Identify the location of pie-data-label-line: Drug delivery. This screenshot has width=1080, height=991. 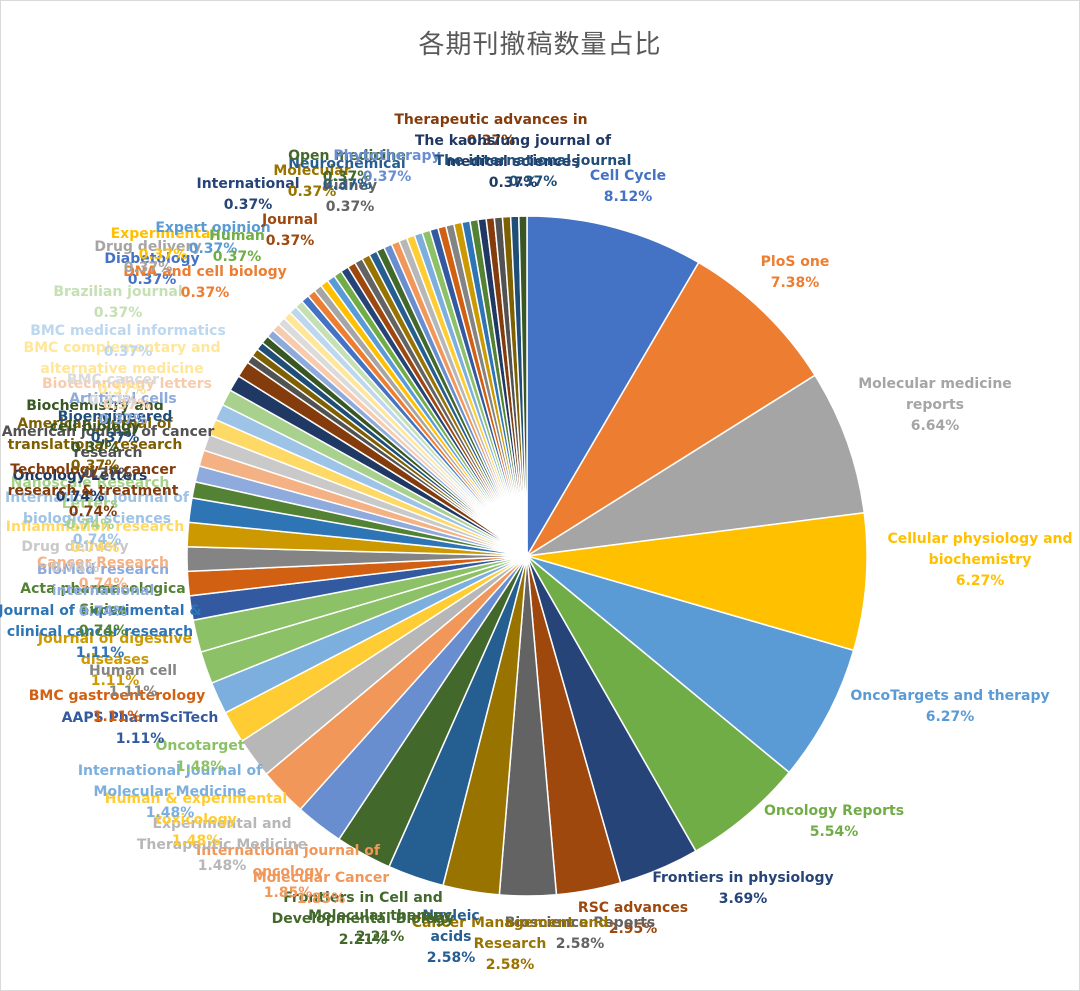
(147, 247).